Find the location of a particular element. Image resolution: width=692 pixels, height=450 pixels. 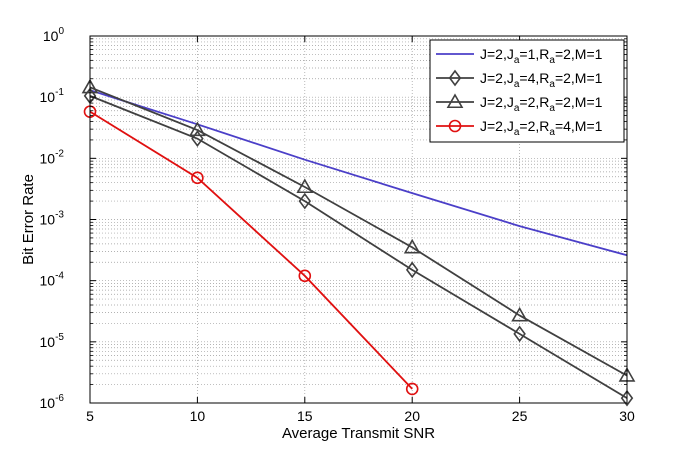

y-tick-exponent: -6 is located at coordinates (59, 398).